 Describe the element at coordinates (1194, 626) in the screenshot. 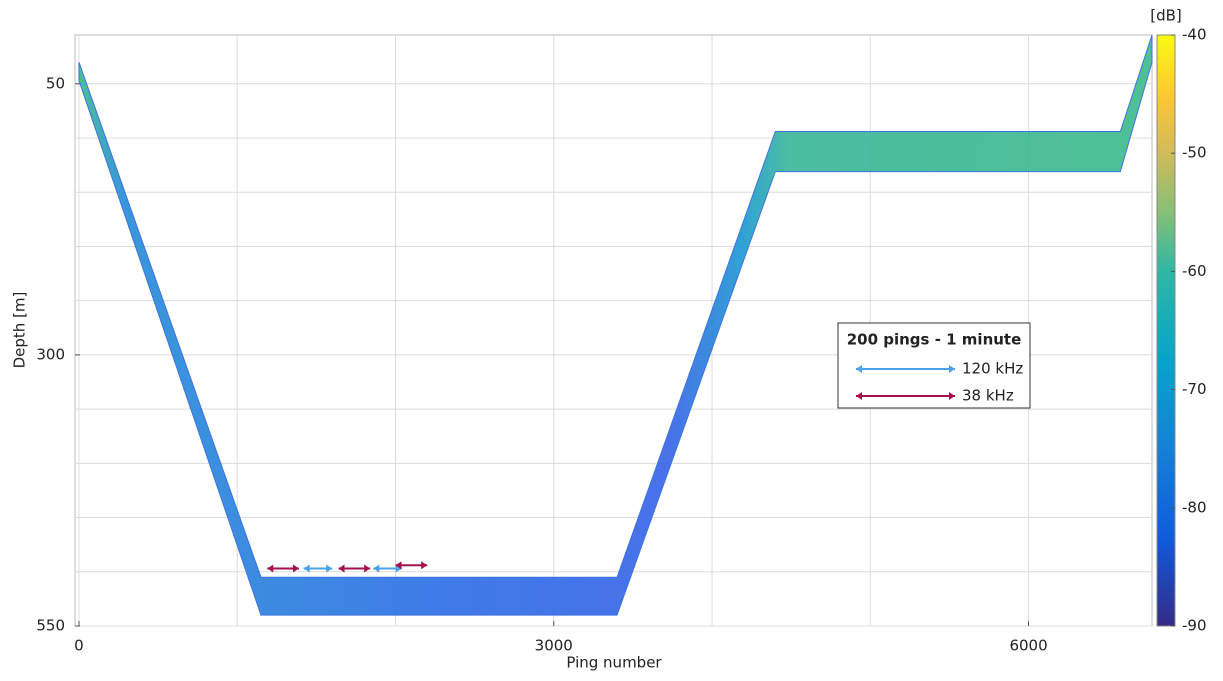

I see `colorbar-tick-label: -90` at that location.